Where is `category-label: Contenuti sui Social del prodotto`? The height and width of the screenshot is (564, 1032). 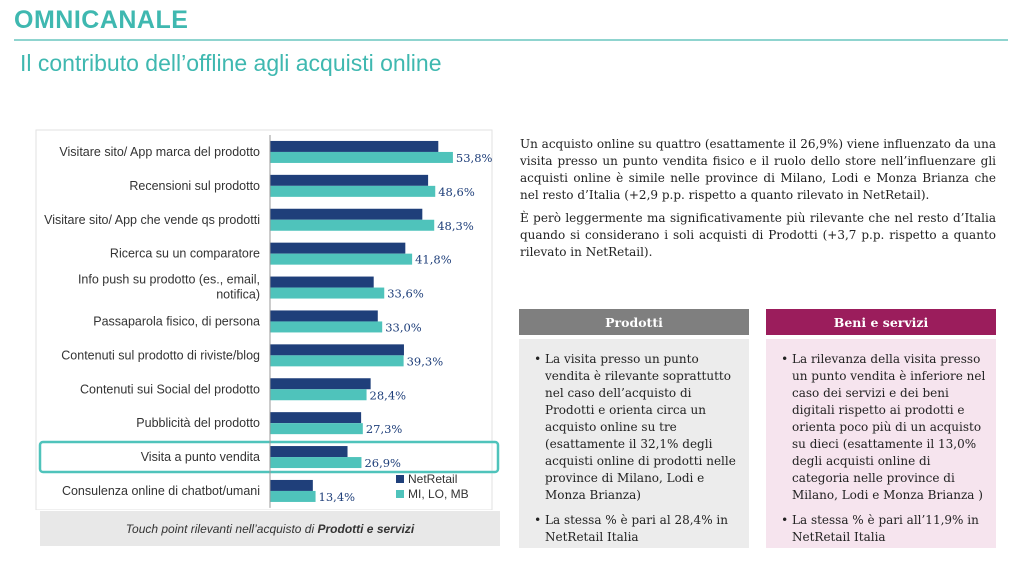
category-label: Contenuti sui Social del prodotto is located at coordinates (170, 389).